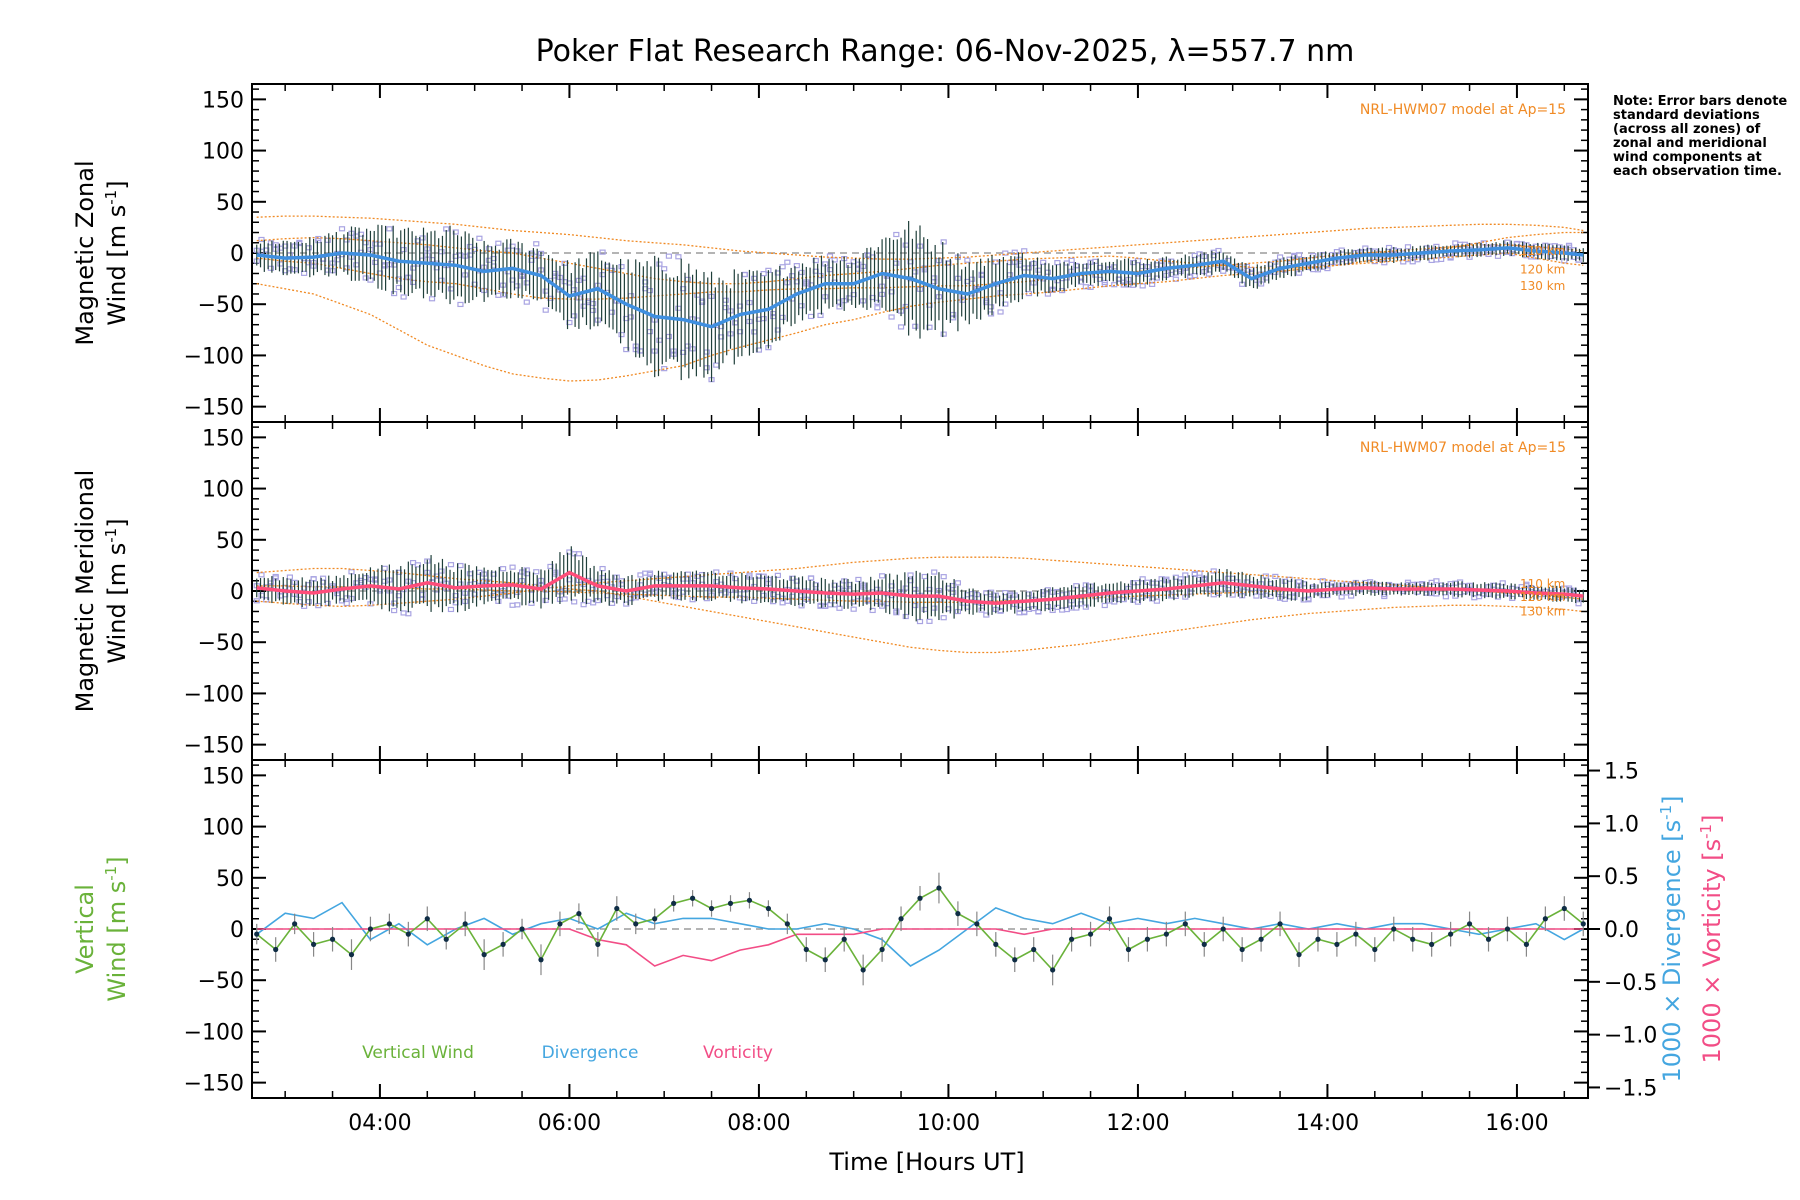 This screenshot has height=1200, width=1800. I want to click on x-tick-label: 10:00, so click(948, 1123).